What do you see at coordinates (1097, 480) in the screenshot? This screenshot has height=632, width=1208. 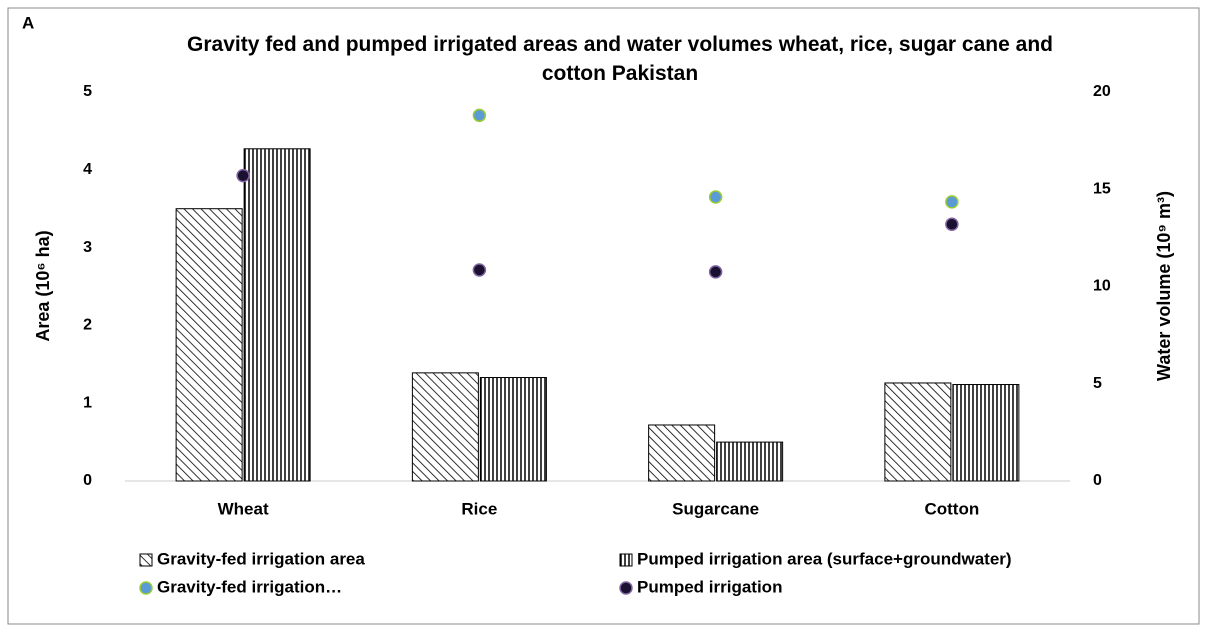 I see `y2-tick-label: 0` at bounding box center [1097, 480].